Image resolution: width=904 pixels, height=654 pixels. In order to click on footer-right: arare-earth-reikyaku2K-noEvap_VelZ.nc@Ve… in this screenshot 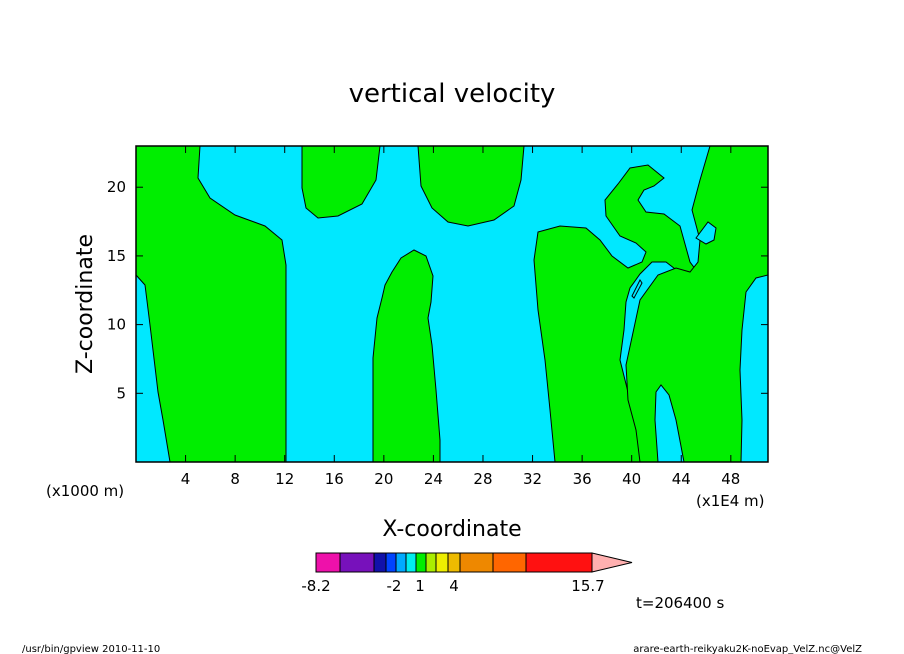, I will do `click(747, 649)`.